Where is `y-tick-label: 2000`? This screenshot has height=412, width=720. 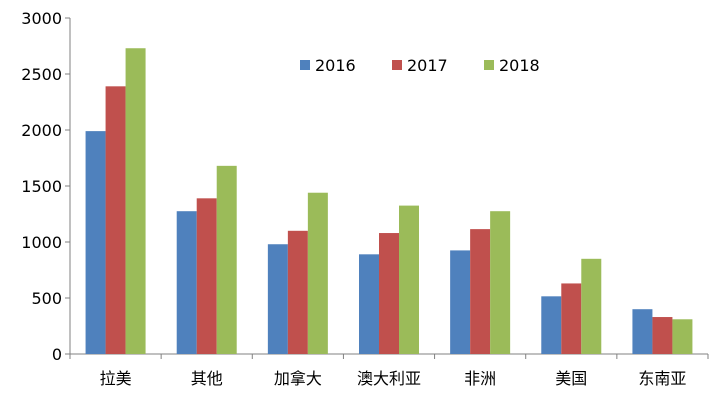 y-tick-label: 2000 is located at coordinates (41, 130).